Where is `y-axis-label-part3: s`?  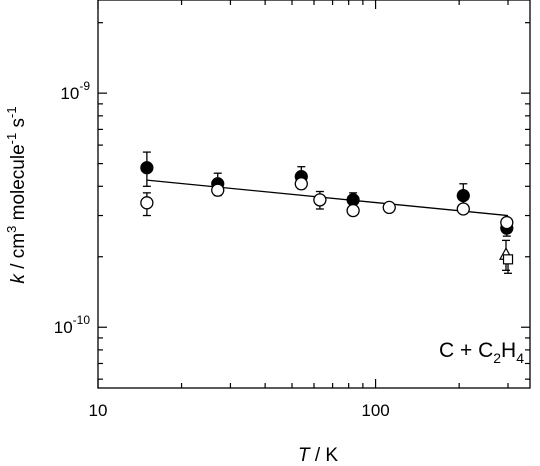
y-axis-label-part3: s is located at coordinates (18, 125).